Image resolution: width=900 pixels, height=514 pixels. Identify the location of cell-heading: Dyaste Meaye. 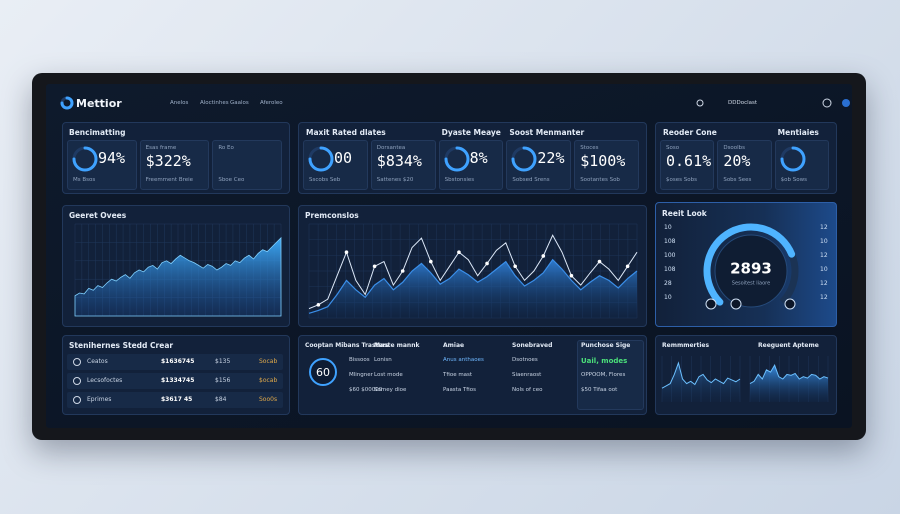
(471, 132).